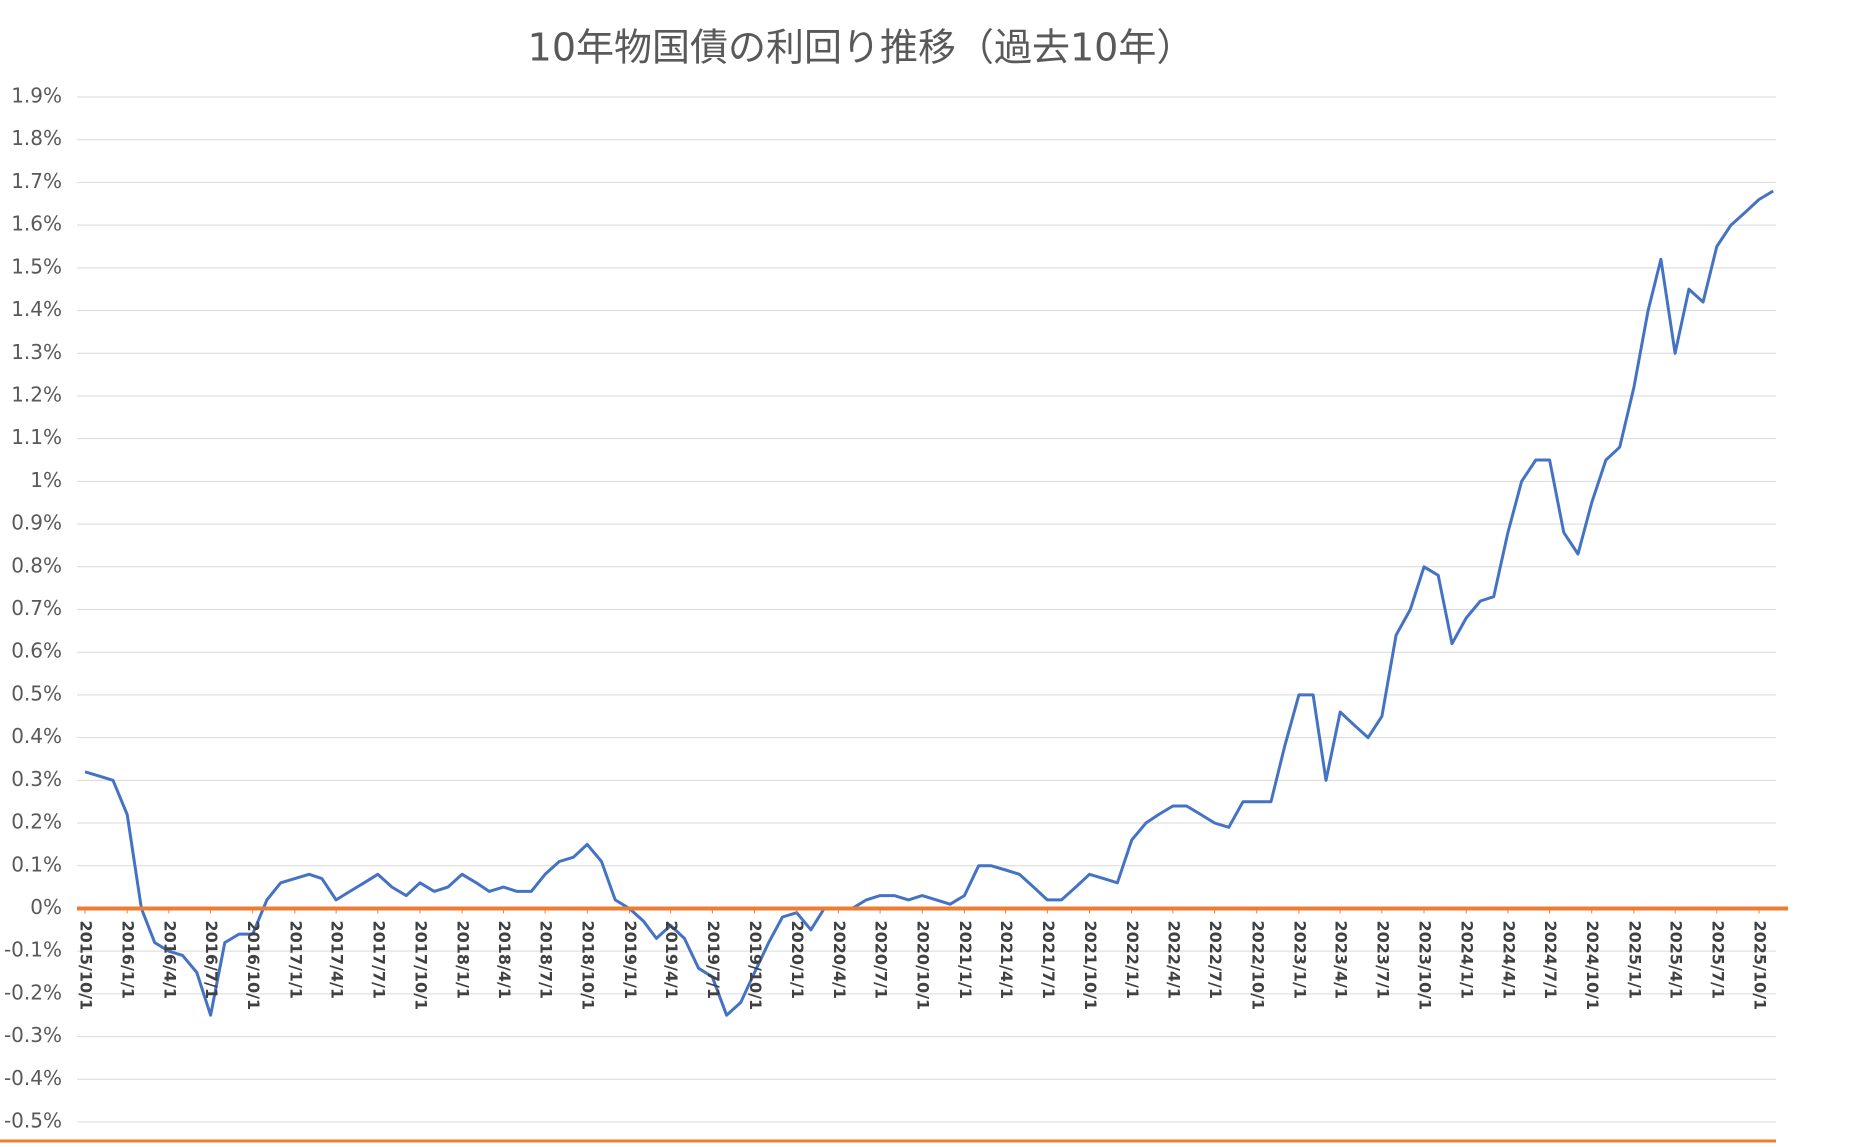  Describe the element at coordinates (713, 960) in the screenshot. I see `x-tick-label: 2019/7/1` at that location.